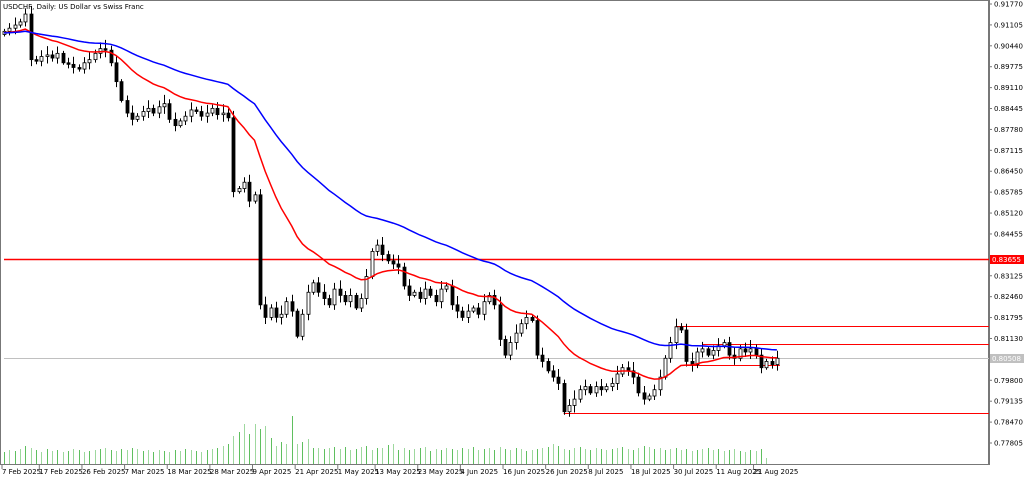  I want to click on time-tick-label: 9 Apr 2025, so click(272, 472).